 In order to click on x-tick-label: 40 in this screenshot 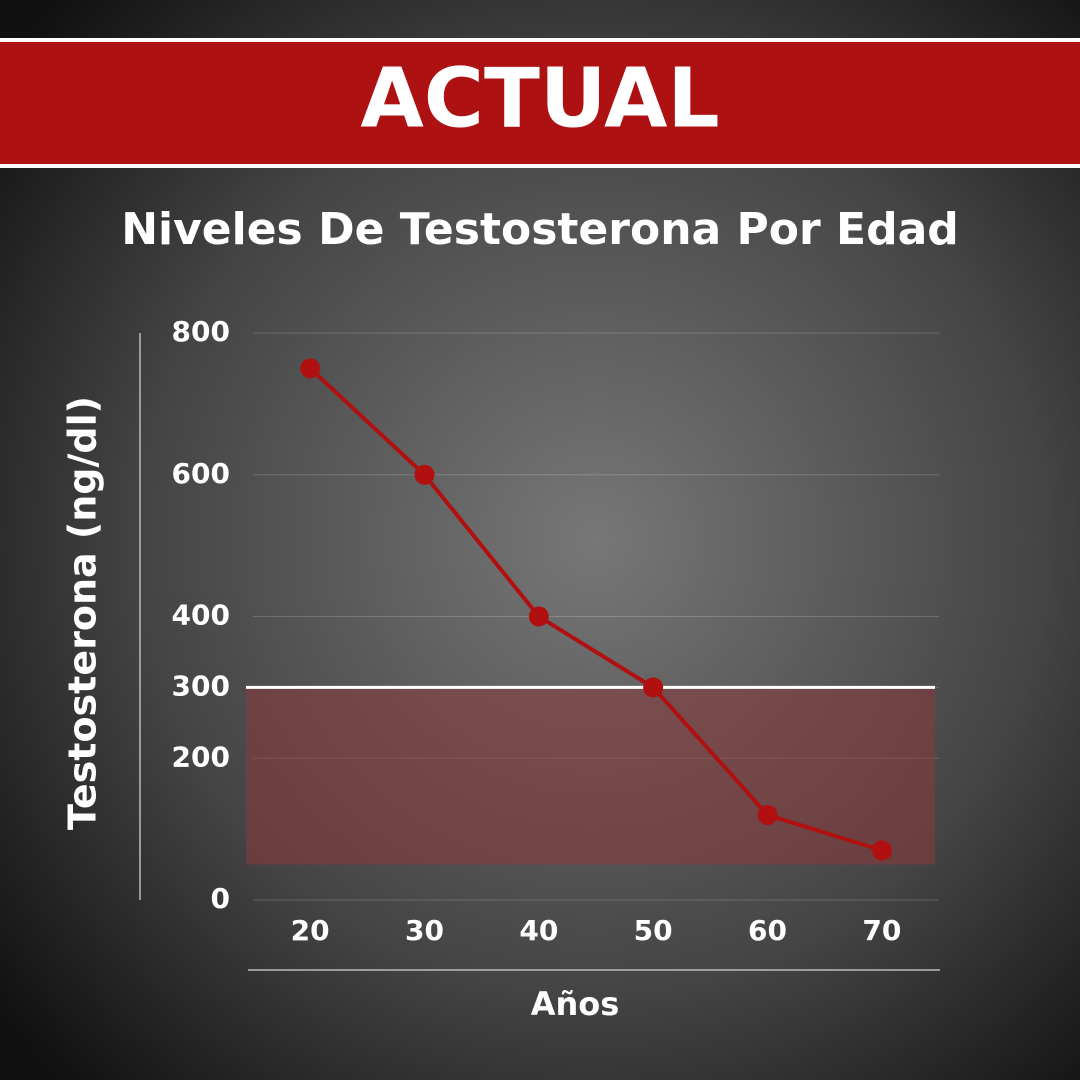, I will do `click(538, 930)`.